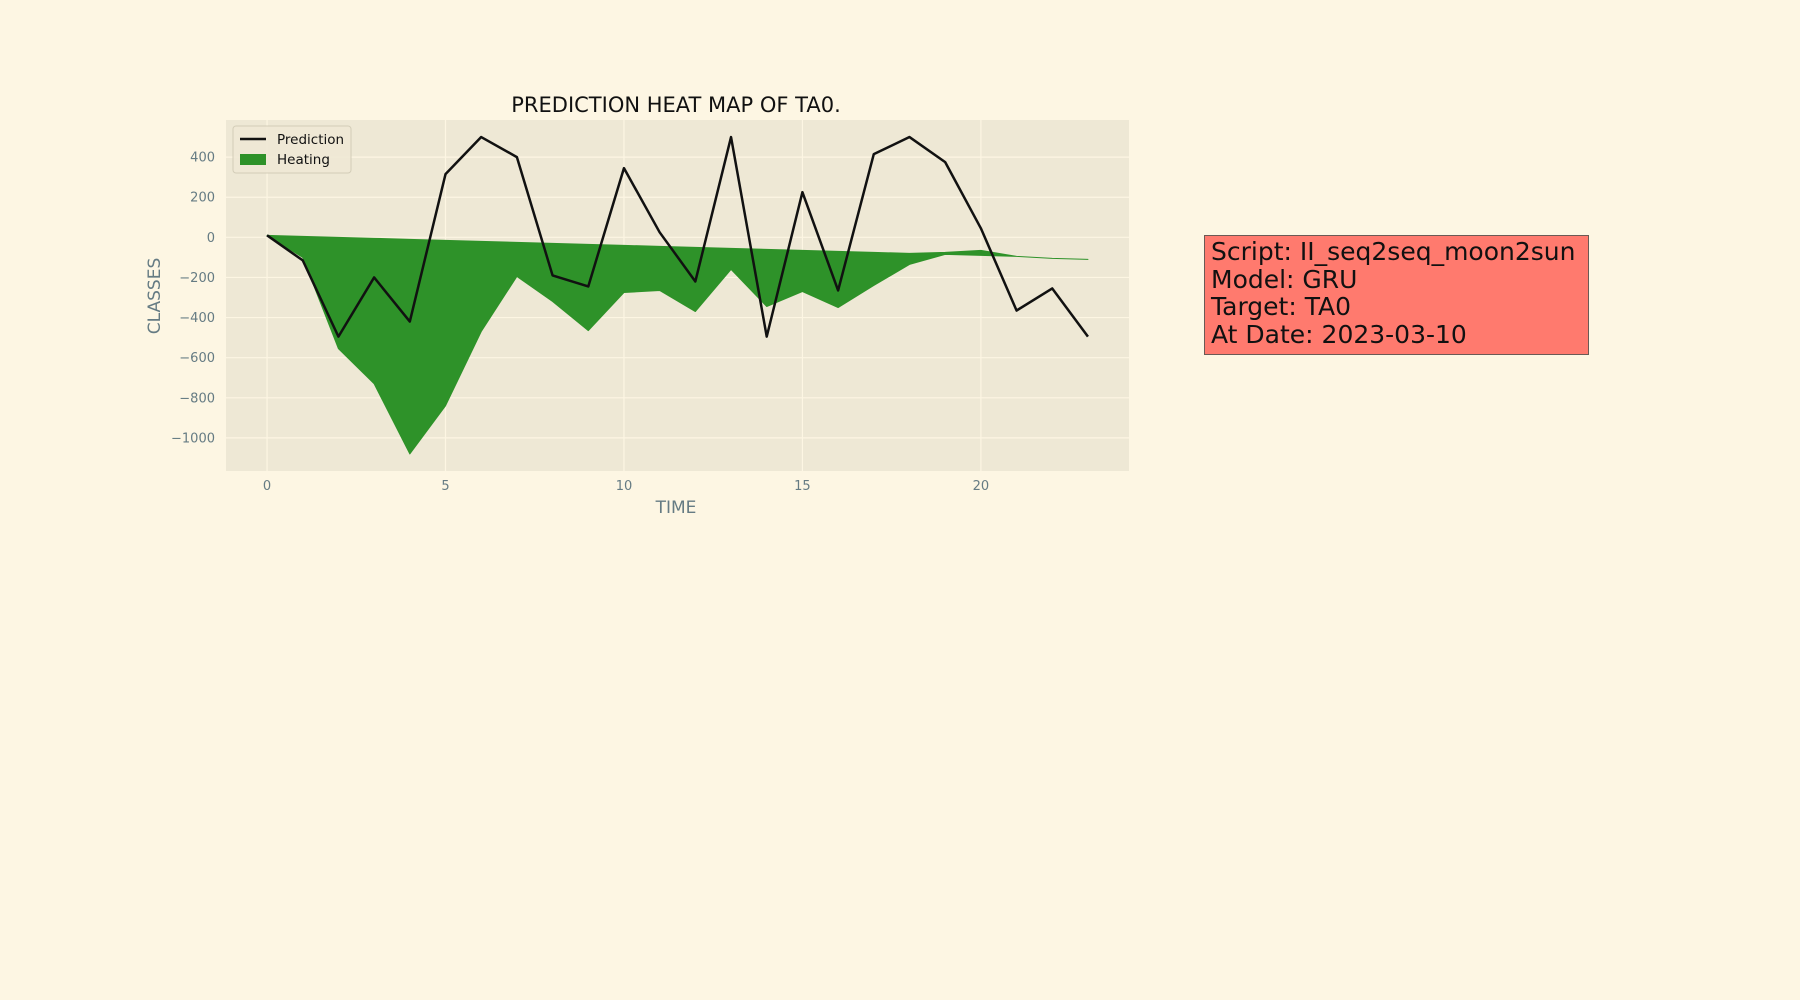 The width and height of the screenshot is (1800, 1000). What do you see at coordinates (1284, 279) in the screenshot?
I see `info-model-line: Model: GRU` at bounding box center [1284, 279].